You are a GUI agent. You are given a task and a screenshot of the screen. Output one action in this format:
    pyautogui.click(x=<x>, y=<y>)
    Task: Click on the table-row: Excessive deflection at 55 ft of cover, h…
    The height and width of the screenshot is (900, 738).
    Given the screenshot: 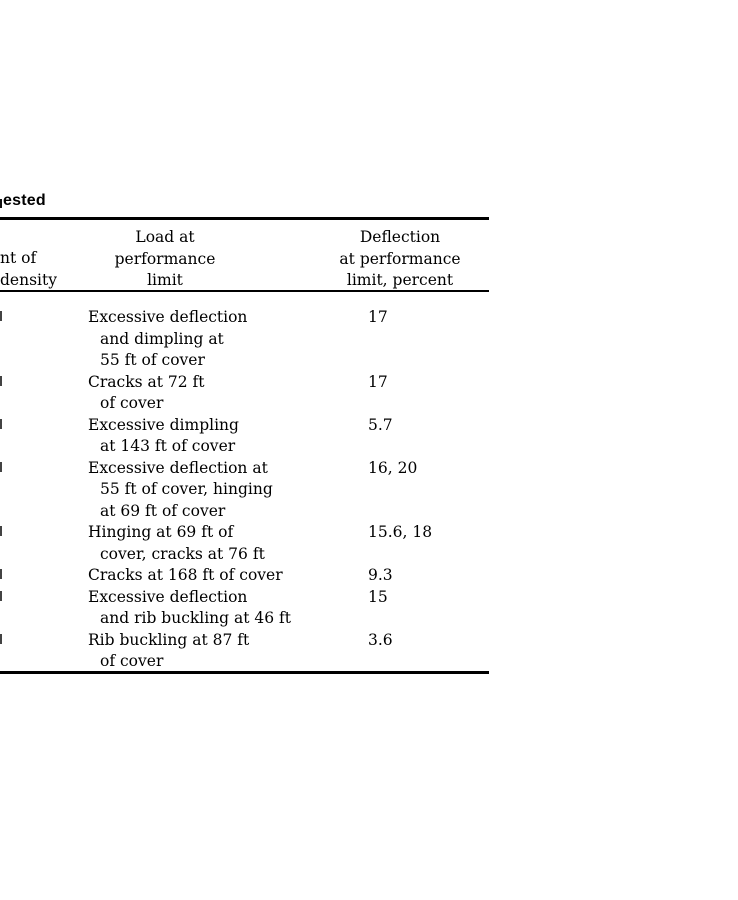 What is the action you would take?
    pyautogui.click(x=244, y=490)
    